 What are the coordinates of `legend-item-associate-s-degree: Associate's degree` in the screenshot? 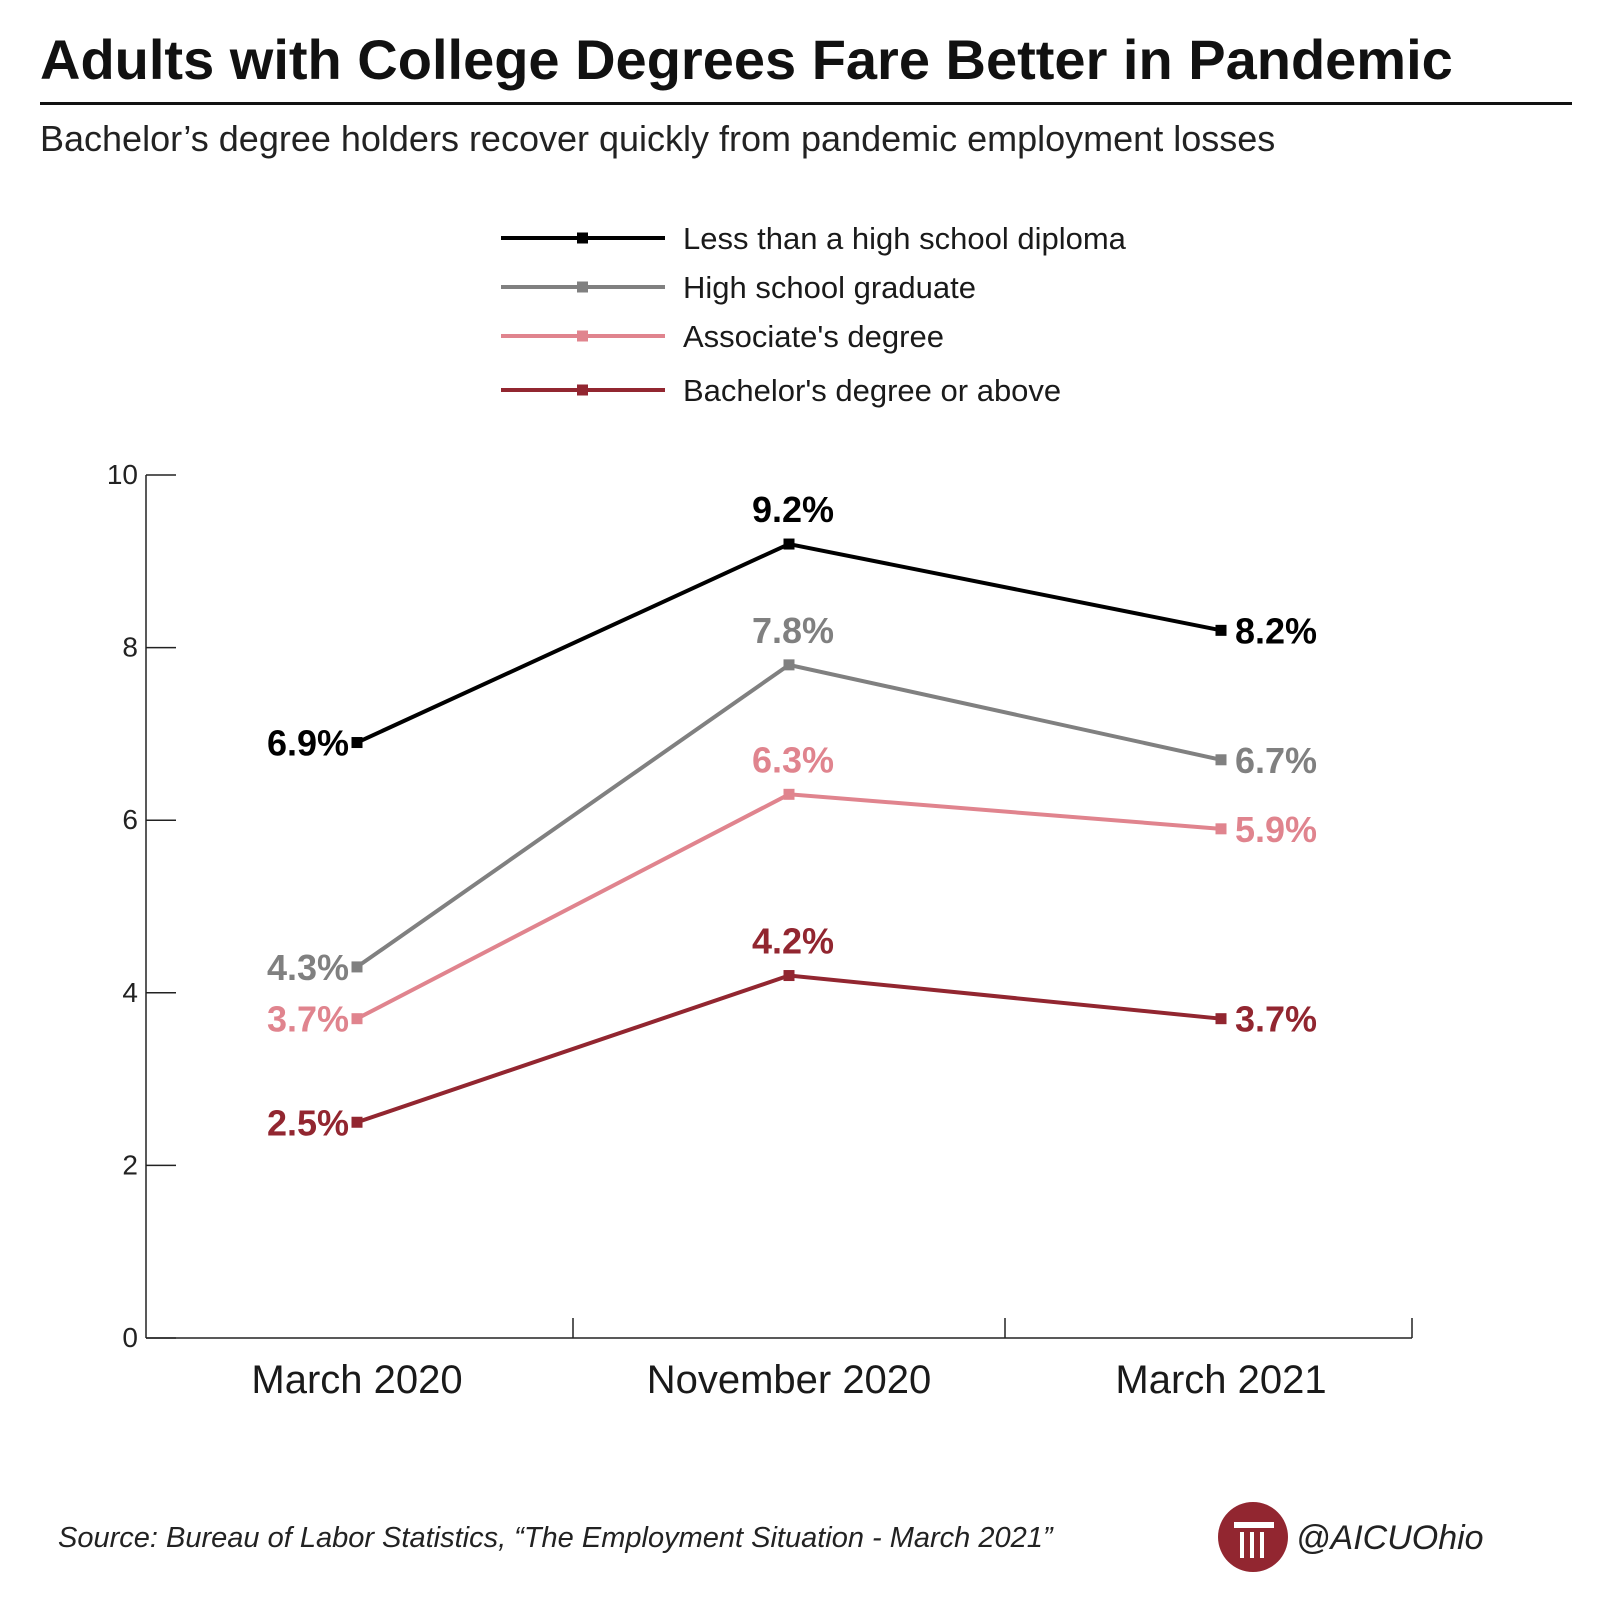 It's located at (722, 336).